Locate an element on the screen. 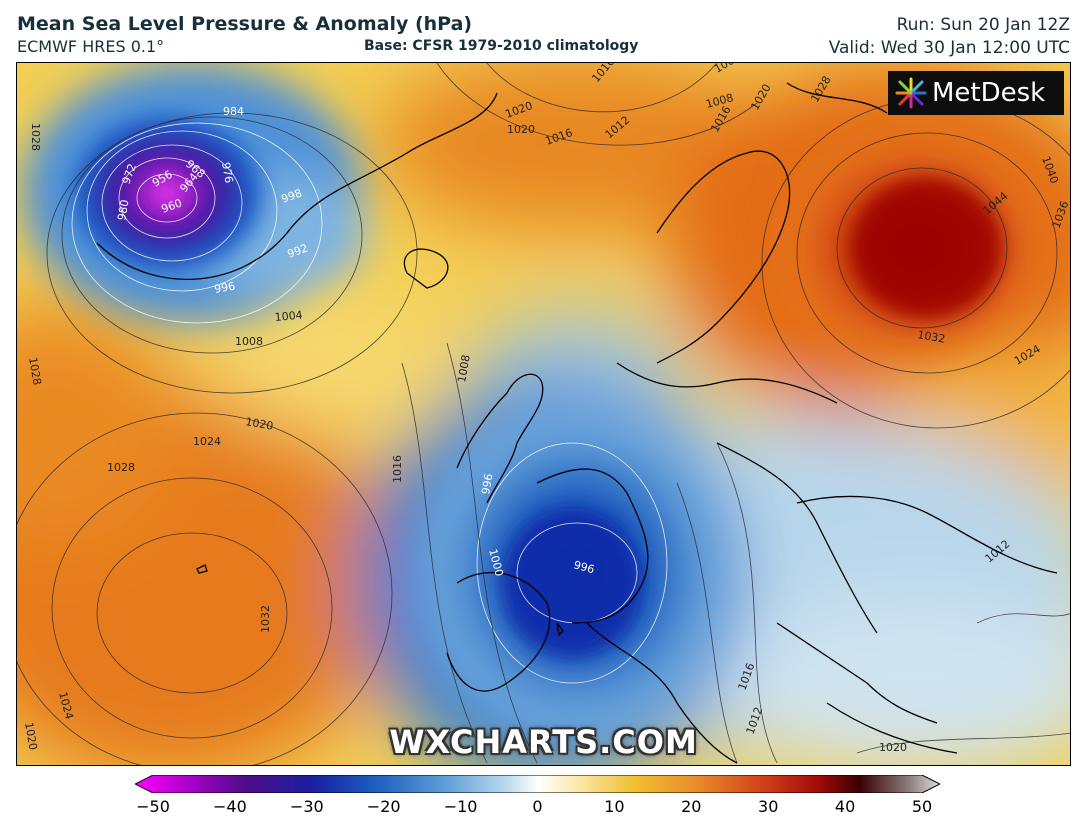 The width and height of the screenshot is (1088, 833). metdesk-logo: MetDesk is located at coordinates (976, 93).